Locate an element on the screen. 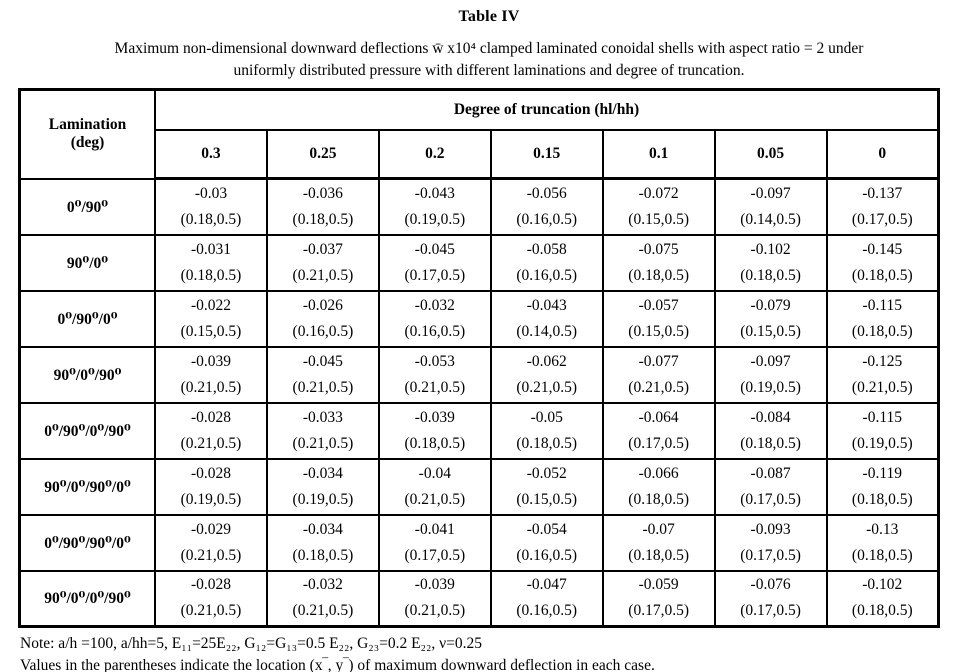  deflection-value: -0.119 is located at coordinates (882, 473).